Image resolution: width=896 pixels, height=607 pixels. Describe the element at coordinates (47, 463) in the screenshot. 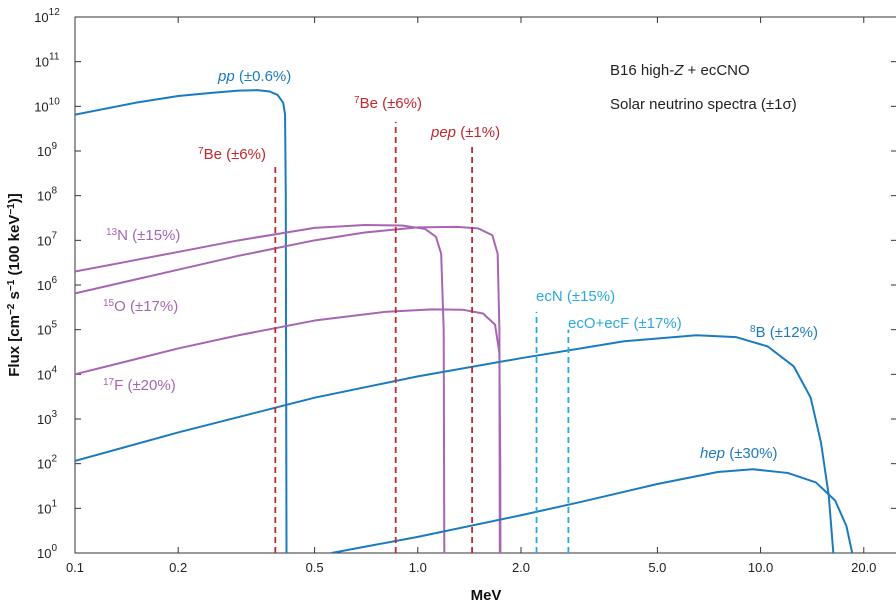

I see `y-tick-label: 10²` at that location.